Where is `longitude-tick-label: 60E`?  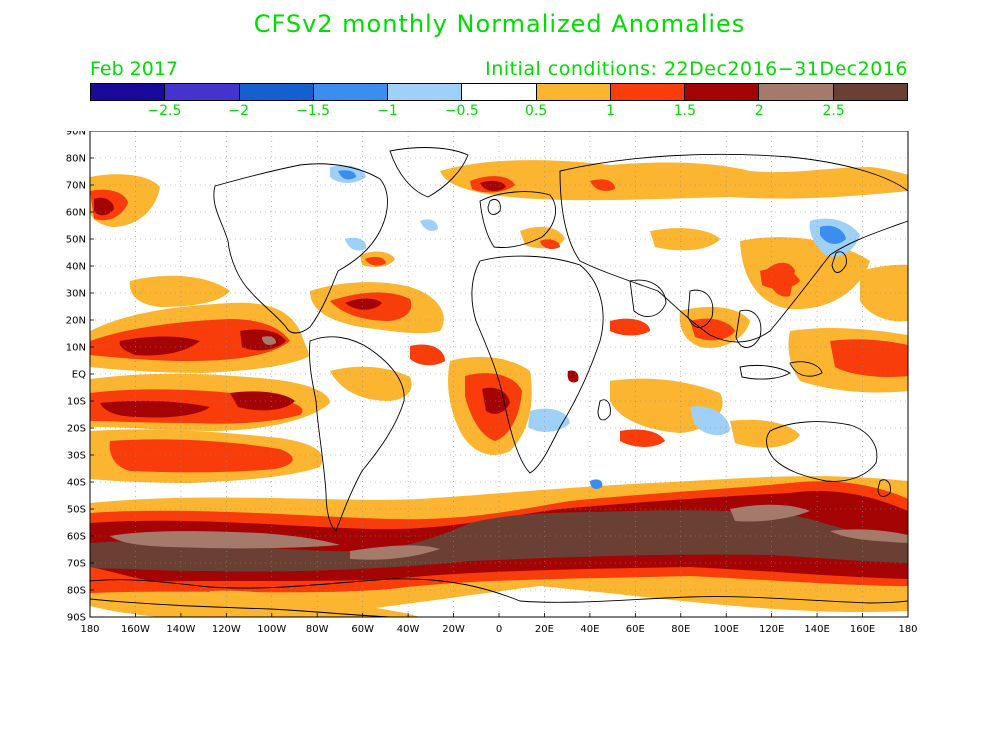
longitude-tick-label: 60E is located at coordinates (635, 629).